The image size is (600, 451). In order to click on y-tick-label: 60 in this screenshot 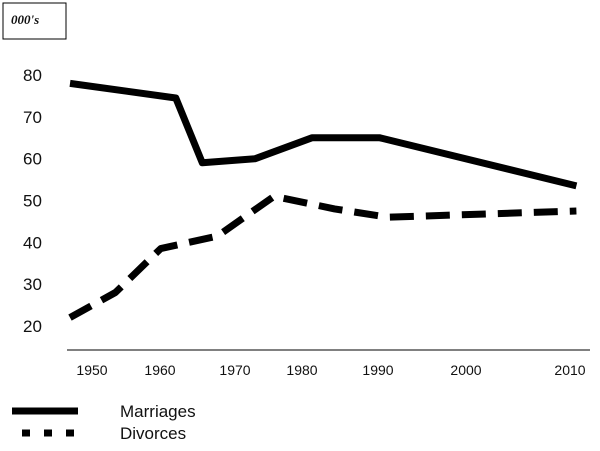, I will do `click(32, 159)`.